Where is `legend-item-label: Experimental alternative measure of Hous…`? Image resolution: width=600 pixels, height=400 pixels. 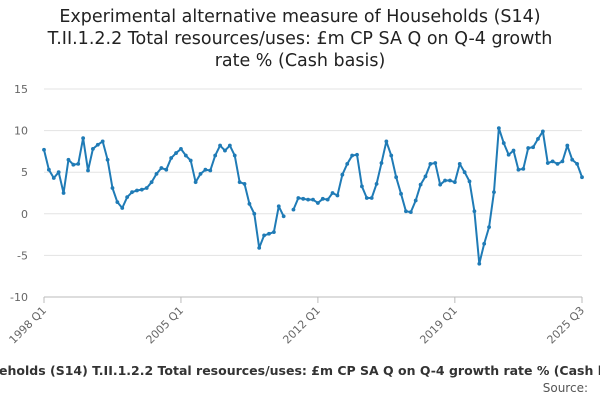 legend-item-label: Experimental alternative measure of Hous… is located at coordinates (300, 370).